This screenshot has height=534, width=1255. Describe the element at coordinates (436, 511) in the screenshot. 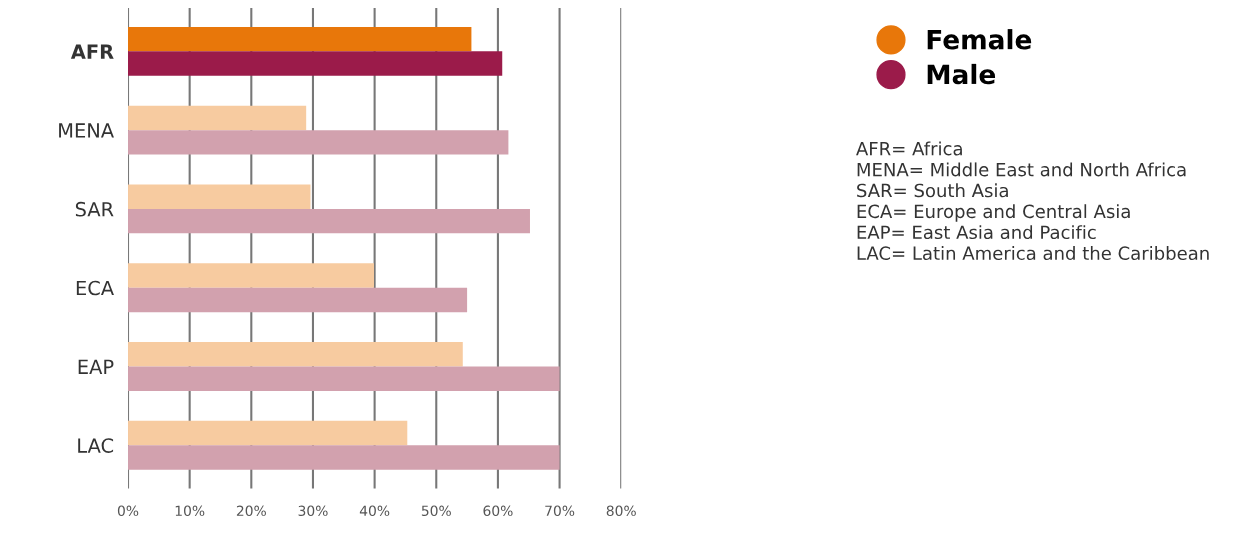

I see `x-tick-label: 50%` at that location.